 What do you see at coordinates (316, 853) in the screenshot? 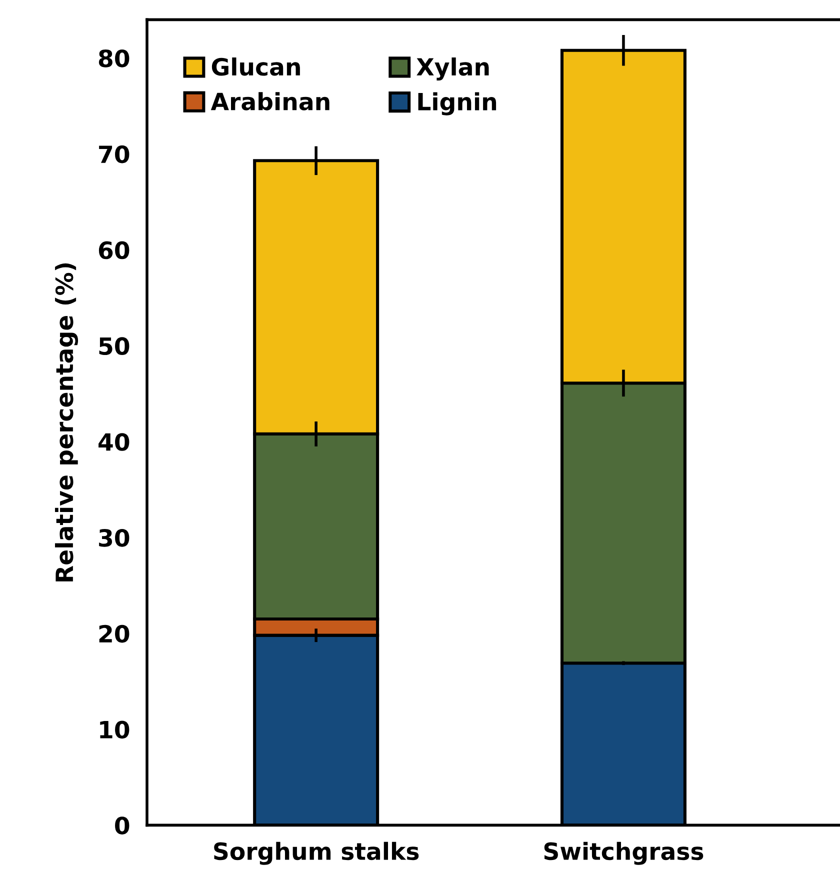
I see `x-tick-label: Sorghum stalks` at bounding box center [316, 853].